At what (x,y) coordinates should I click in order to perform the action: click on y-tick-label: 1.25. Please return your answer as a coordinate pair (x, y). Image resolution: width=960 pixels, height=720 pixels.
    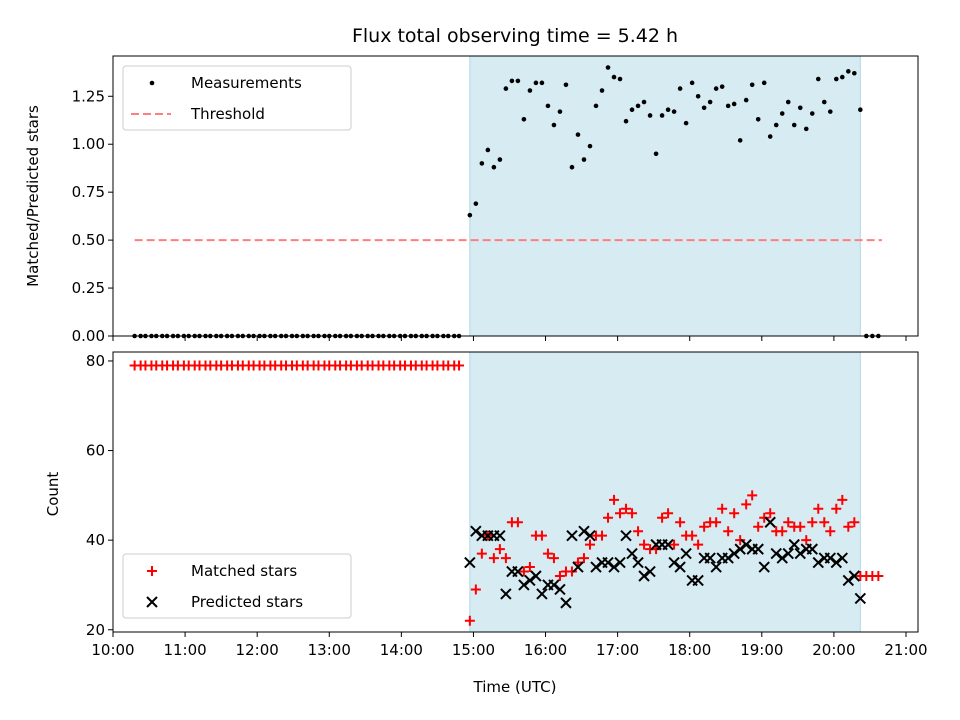
    Looking at the image, I should click on (88, 96).